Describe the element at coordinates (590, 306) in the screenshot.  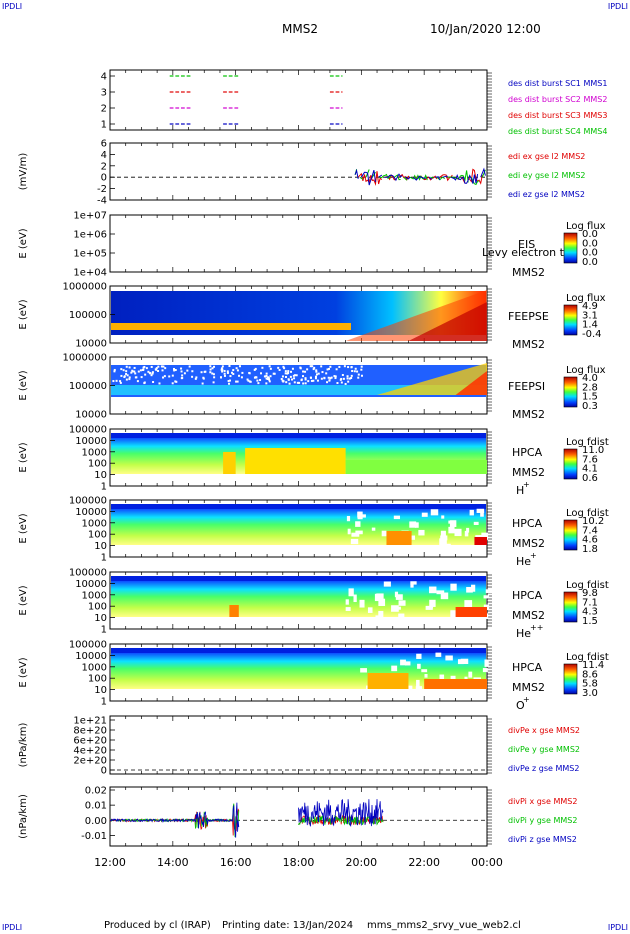
I see `feepse-colorbar-tick: 4.9` at that location.